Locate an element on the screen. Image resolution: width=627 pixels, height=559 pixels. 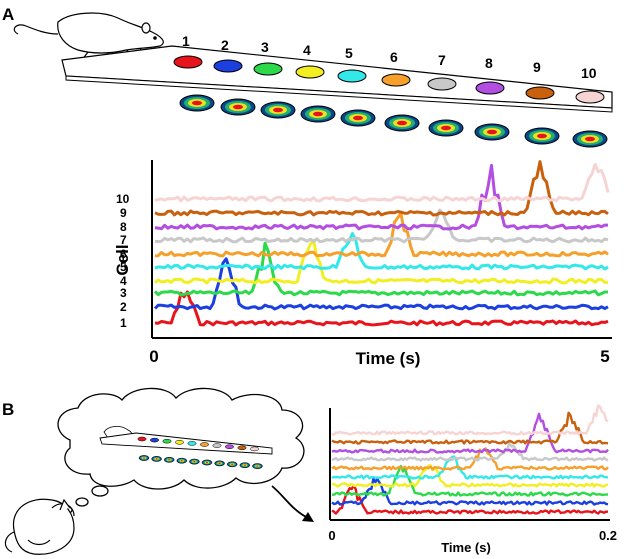
track-number-1: 1 is located at coordinates (186, 41).